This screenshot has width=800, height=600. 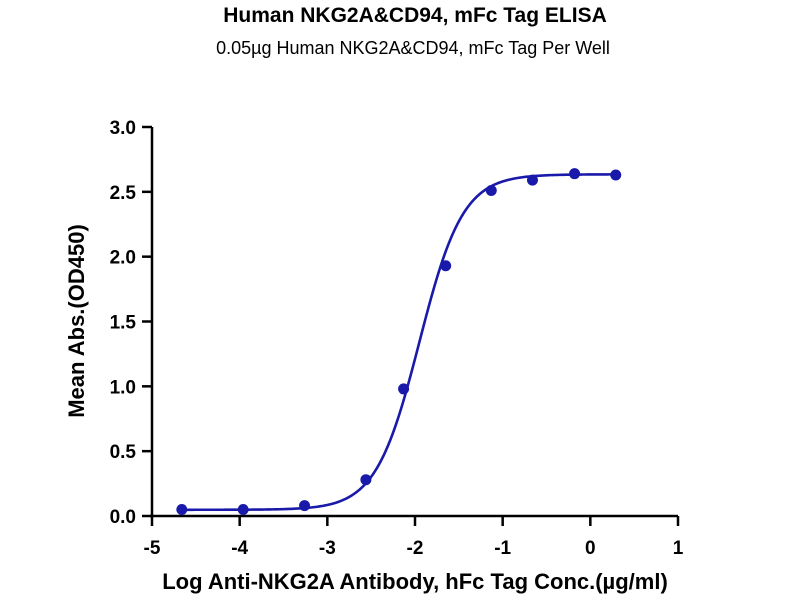 What do you see at coordinates (123, 387) in the screenshot?
I see `y-tick-label: 1.0` at bounding box center [123, 387].